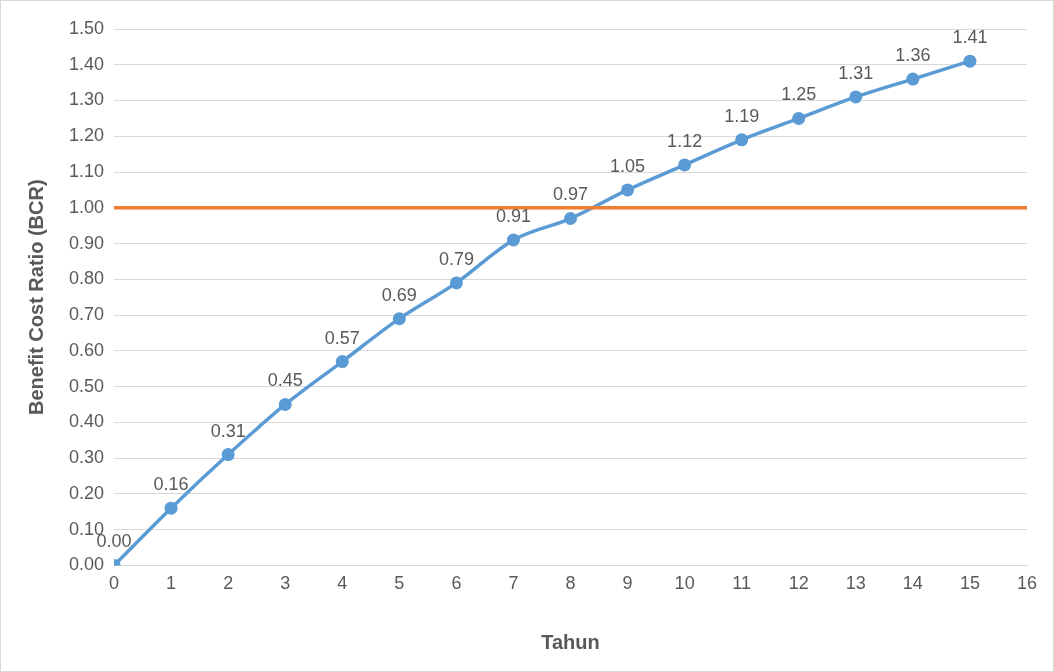 This screenshot has width=1054, height=672. I want to click on data-label: 1.36, so click(913, 55).